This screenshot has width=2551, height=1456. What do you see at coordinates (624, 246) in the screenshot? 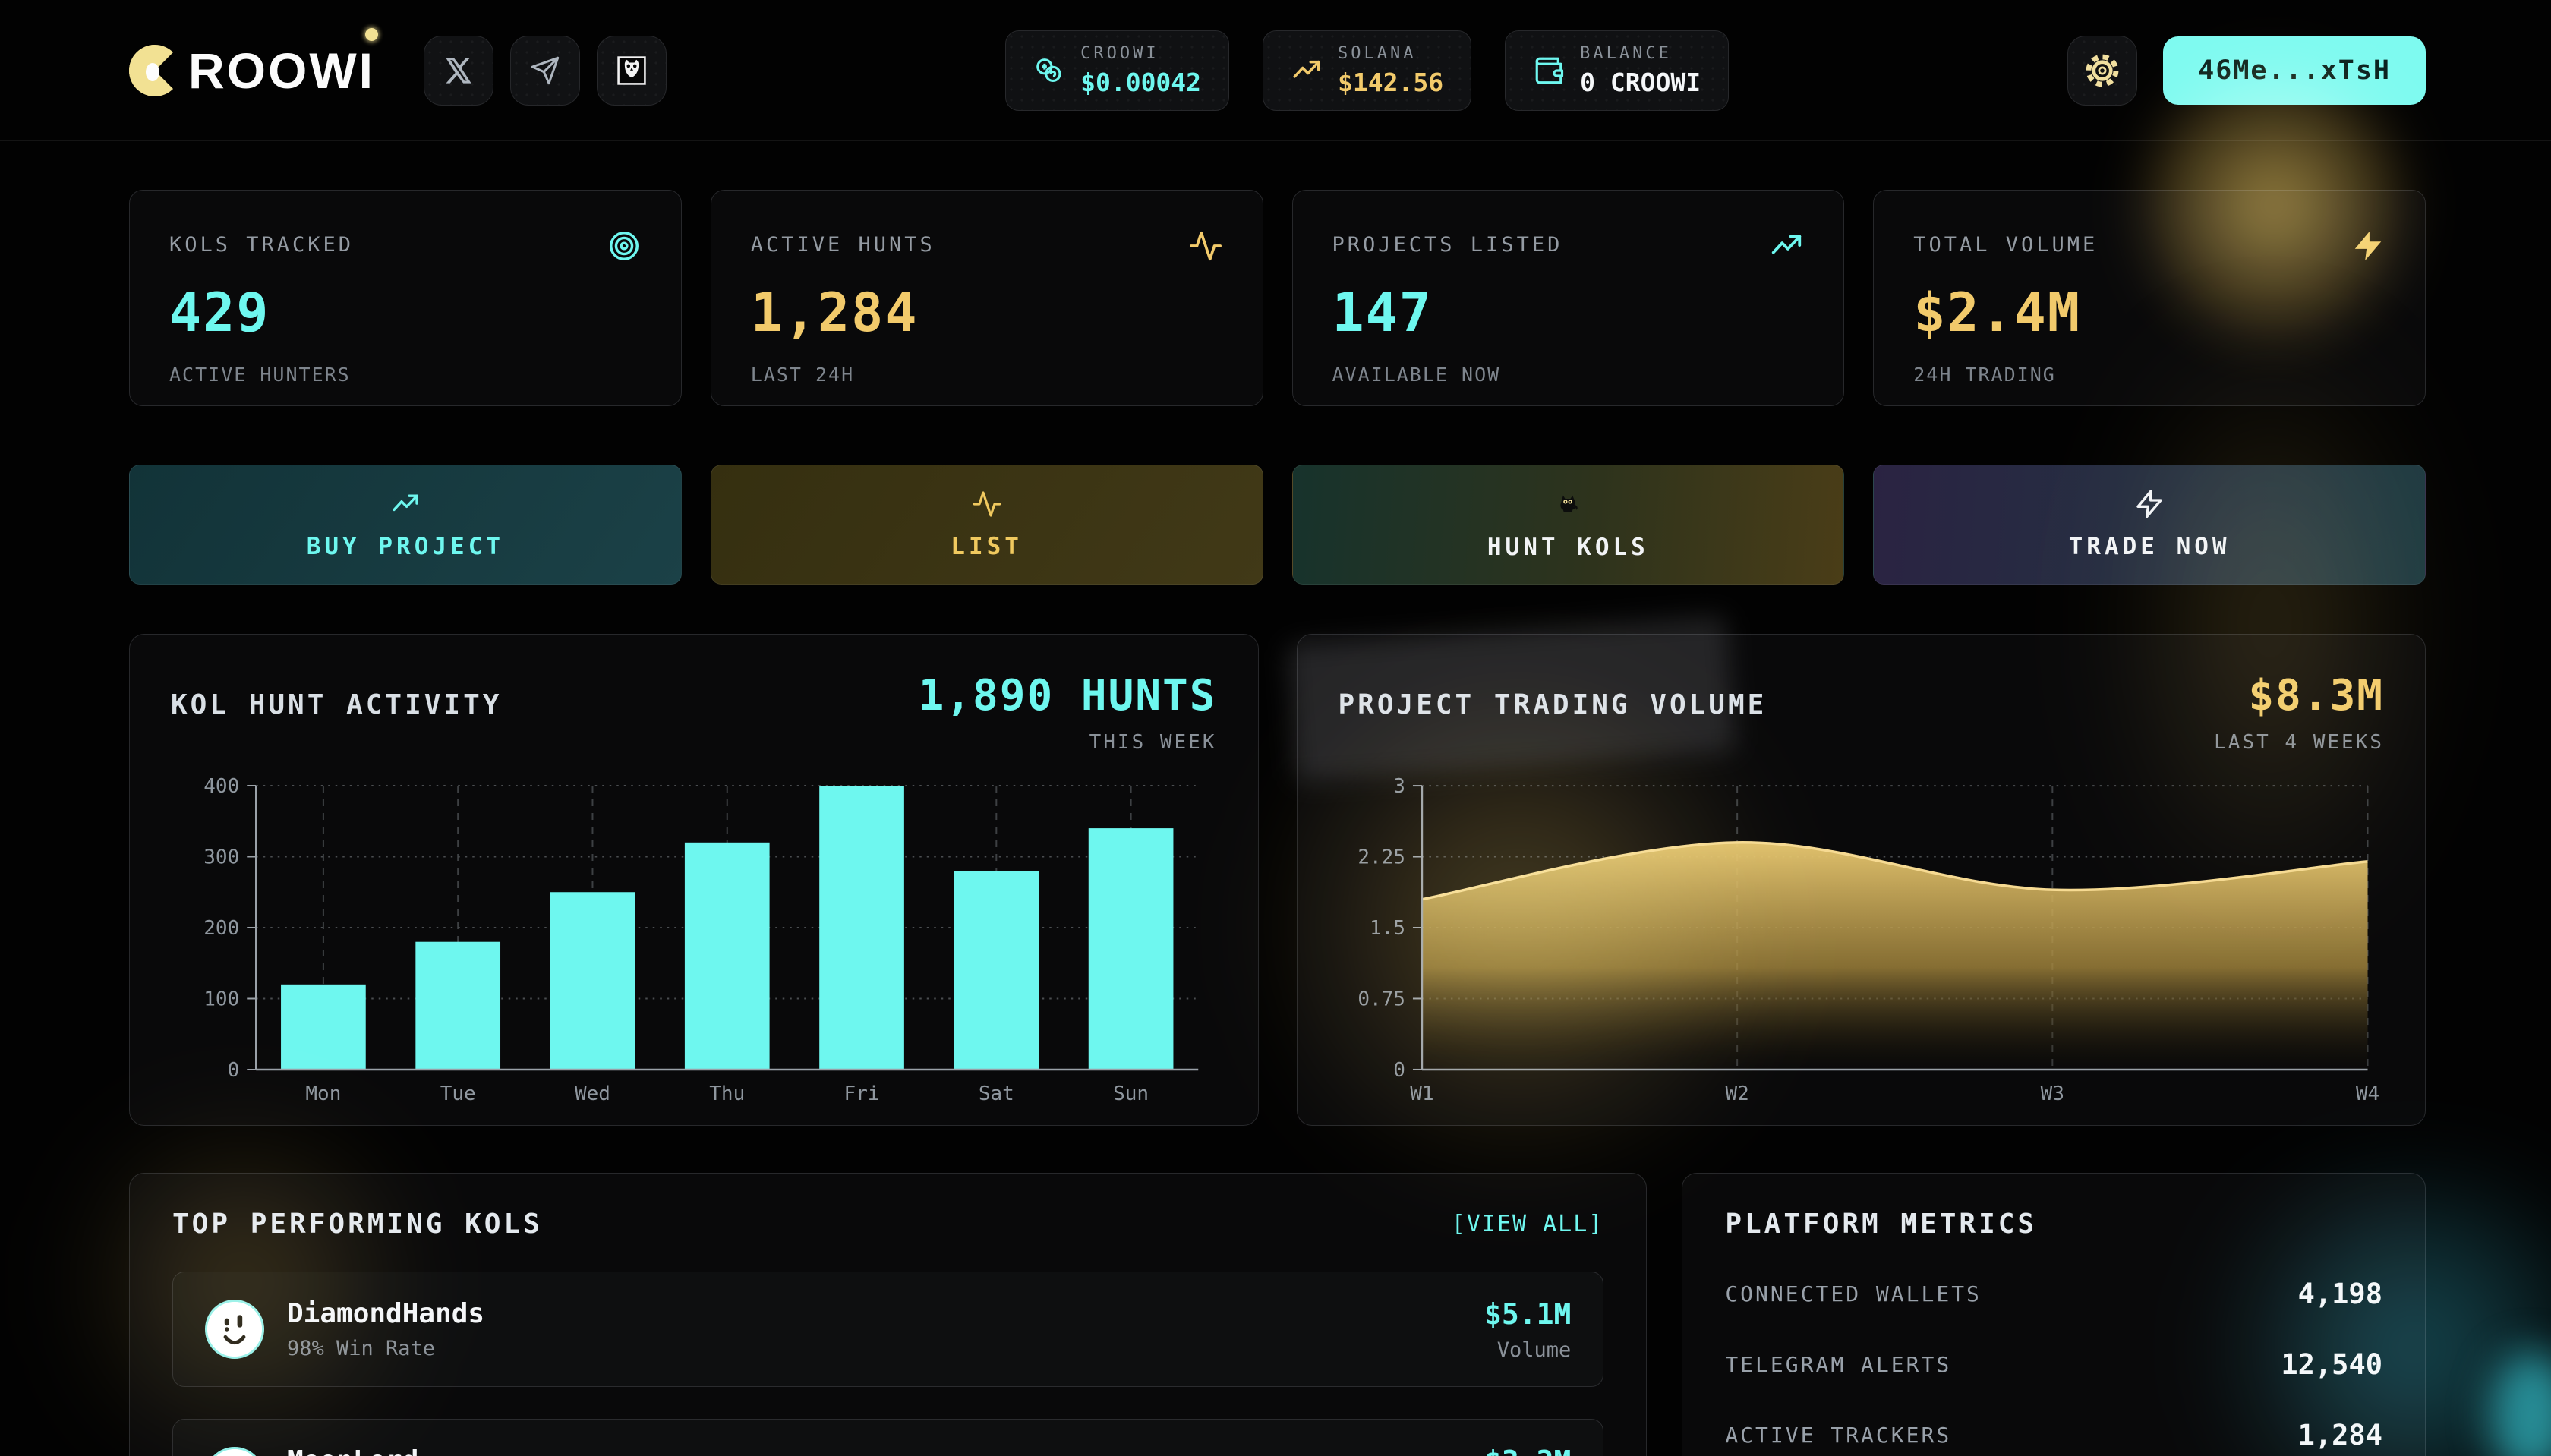
I see `target-icon` at bounding box center [624, 246].